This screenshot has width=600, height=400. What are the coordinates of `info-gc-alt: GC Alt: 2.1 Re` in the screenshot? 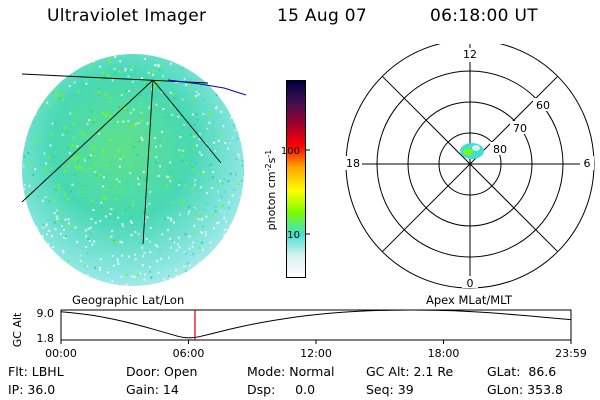 It's located at (410, 371).